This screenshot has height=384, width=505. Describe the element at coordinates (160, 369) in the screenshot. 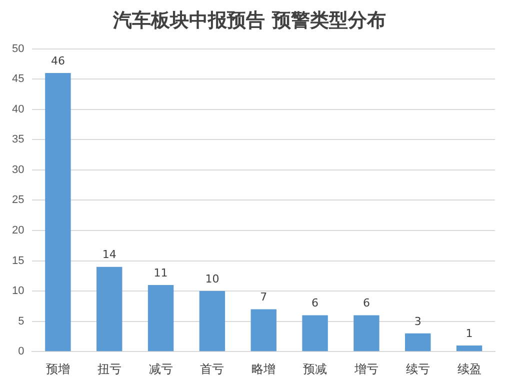

I see `x-tick-label: 减亏` at that location.